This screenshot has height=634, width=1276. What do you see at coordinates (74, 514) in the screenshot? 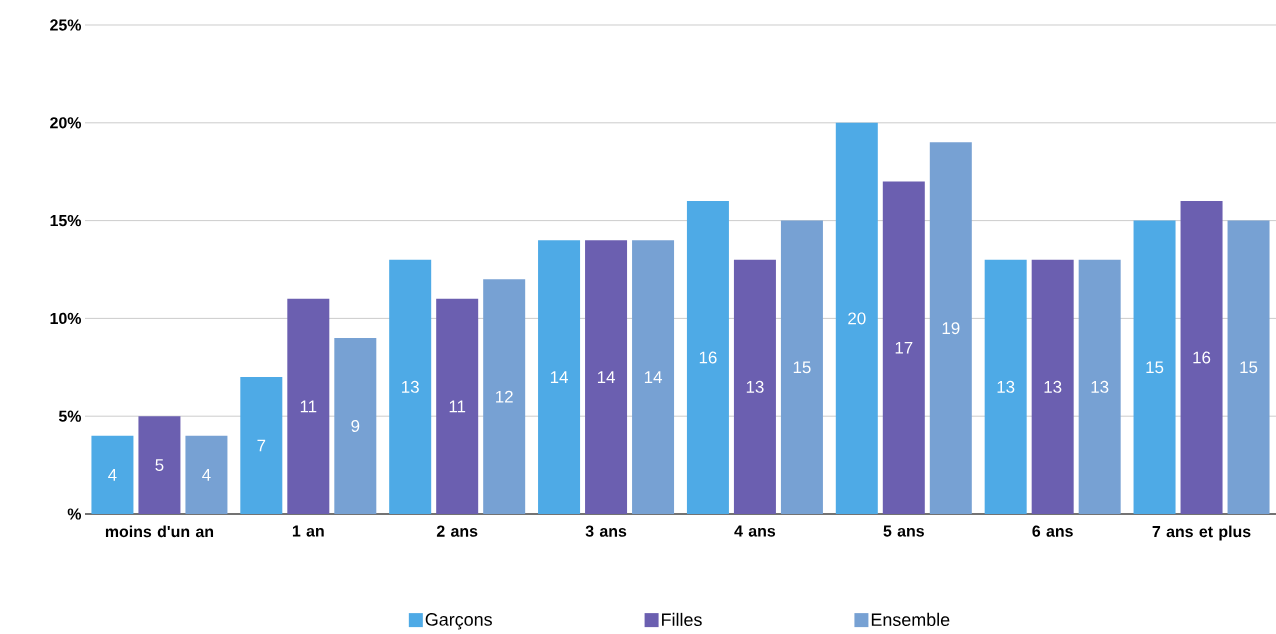
I see `y-tick-label: %` at bounding box center [74, 514].